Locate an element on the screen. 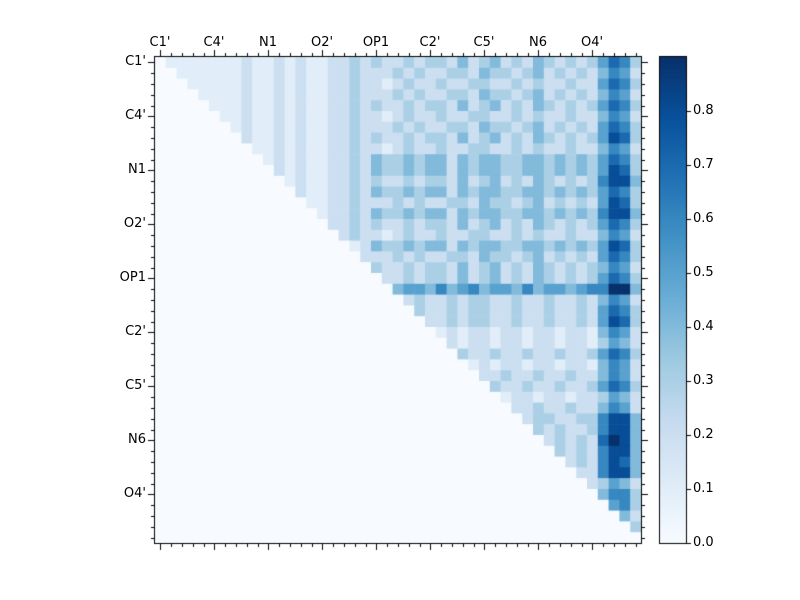 The image size is (800, 600). x-tick-label: N6 is located at coordinates (538, 42).